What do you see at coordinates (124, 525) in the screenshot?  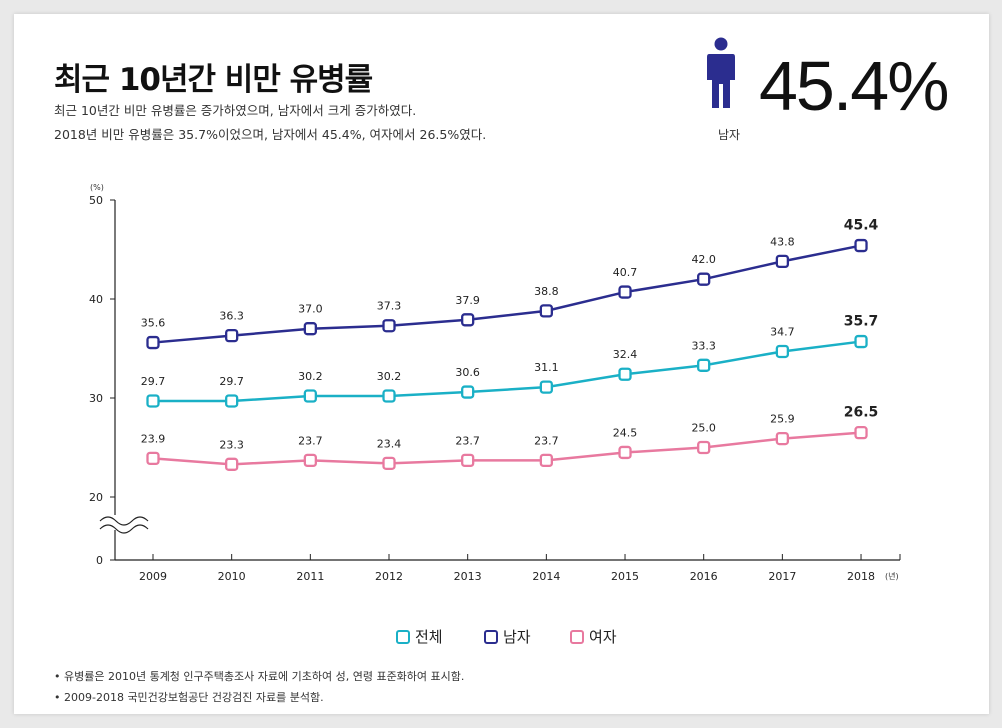 I see `axis-break` at bounding box center [124, 525].